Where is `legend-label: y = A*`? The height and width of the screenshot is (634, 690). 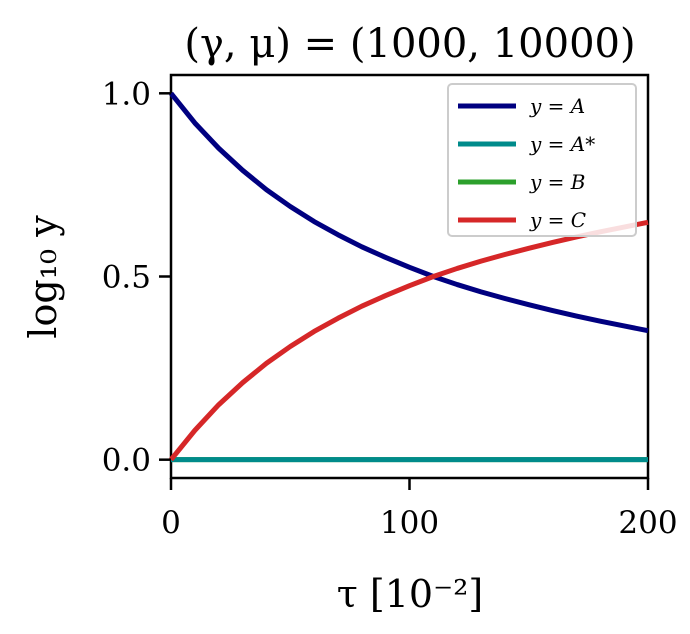 legend-label: y = A* is located at coordinates (562, 144).